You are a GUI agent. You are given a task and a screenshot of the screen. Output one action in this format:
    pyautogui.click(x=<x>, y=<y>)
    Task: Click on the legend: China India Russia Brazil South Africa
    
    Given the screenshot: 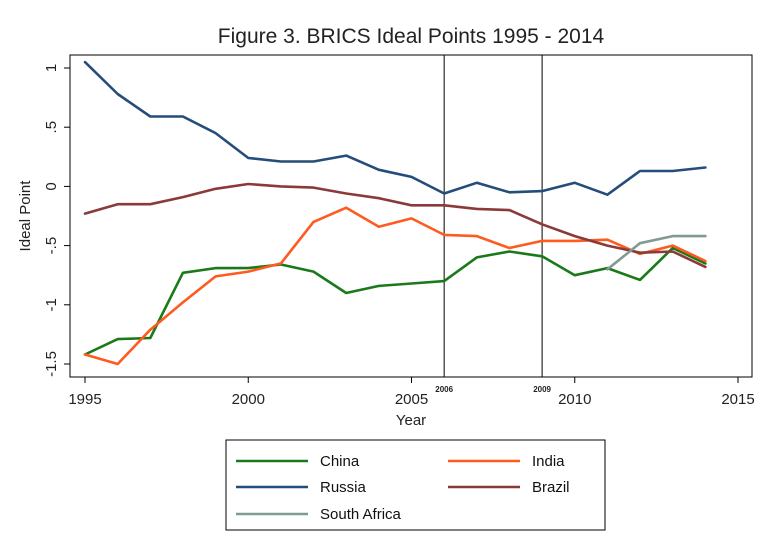 What is the action you would take?
    pyautogui.click(x=415, y=485)
    